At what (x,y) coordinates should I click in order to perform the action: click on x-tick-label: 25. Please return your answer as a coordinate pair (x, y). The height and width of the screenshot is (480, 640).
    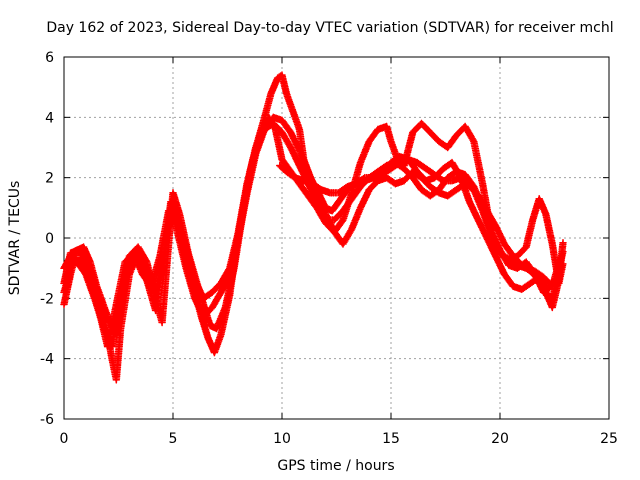
    Looking at the image, I should click on (609, 439).